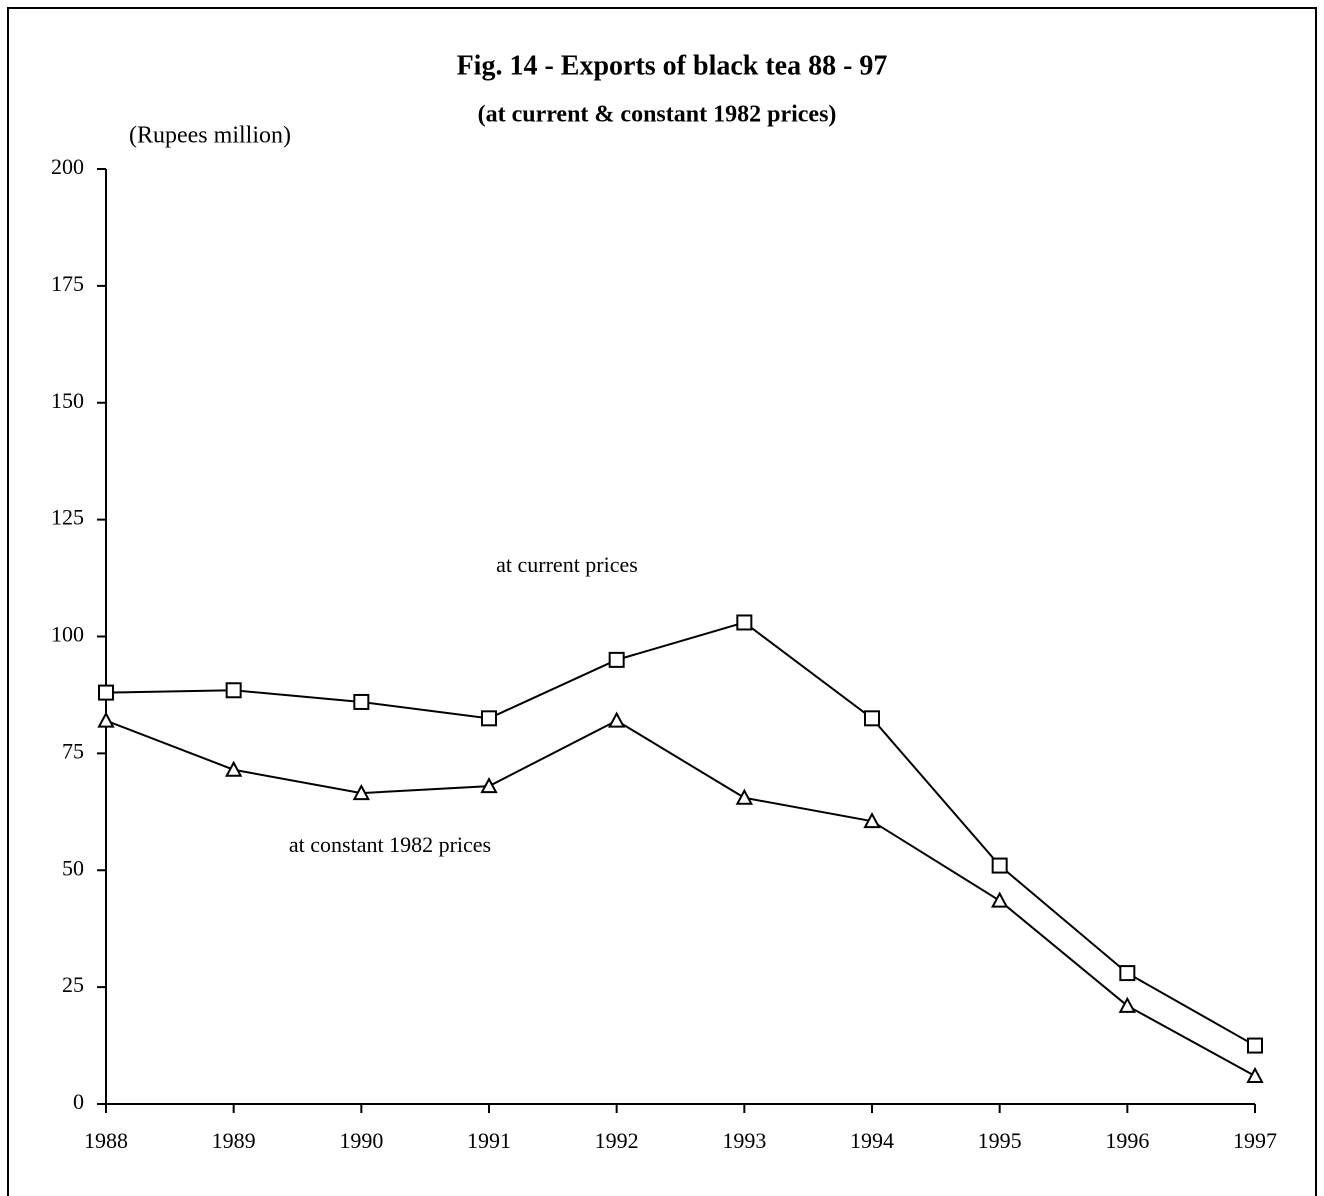 This screenshot has height=1196, width=1324. What do you see at coordinates (617, 1140) in the screenshot?
I see `x-tick-label: 1992` at bounding box center [617, 1140].